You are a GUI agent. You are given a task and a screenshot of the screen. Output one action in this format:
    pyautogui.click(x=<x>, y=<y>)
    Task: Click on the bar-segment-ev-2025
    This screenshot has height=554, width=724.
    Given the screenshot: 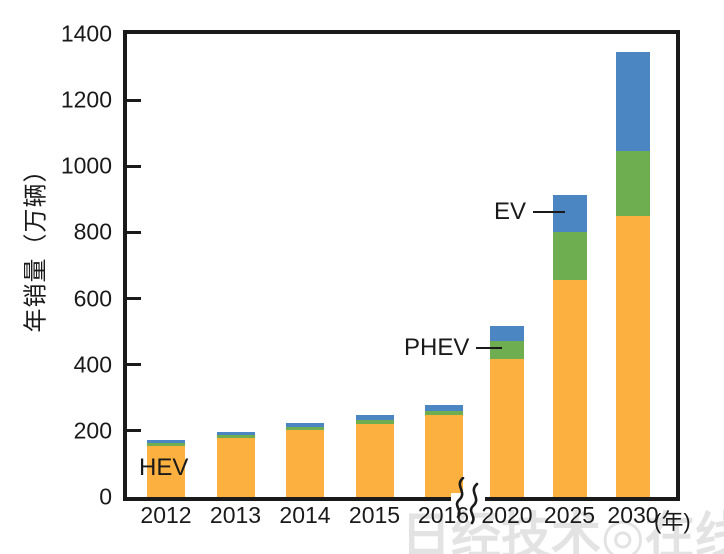 What is the action you would take?
    pyautogui.click(x=569, y=214)
    